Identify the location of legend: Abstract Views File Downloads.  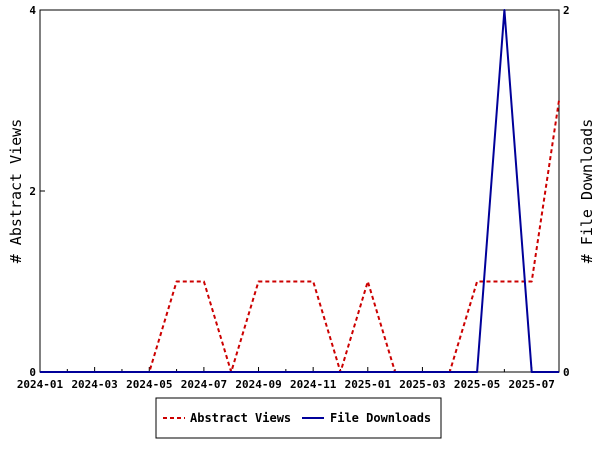
(298, 418).